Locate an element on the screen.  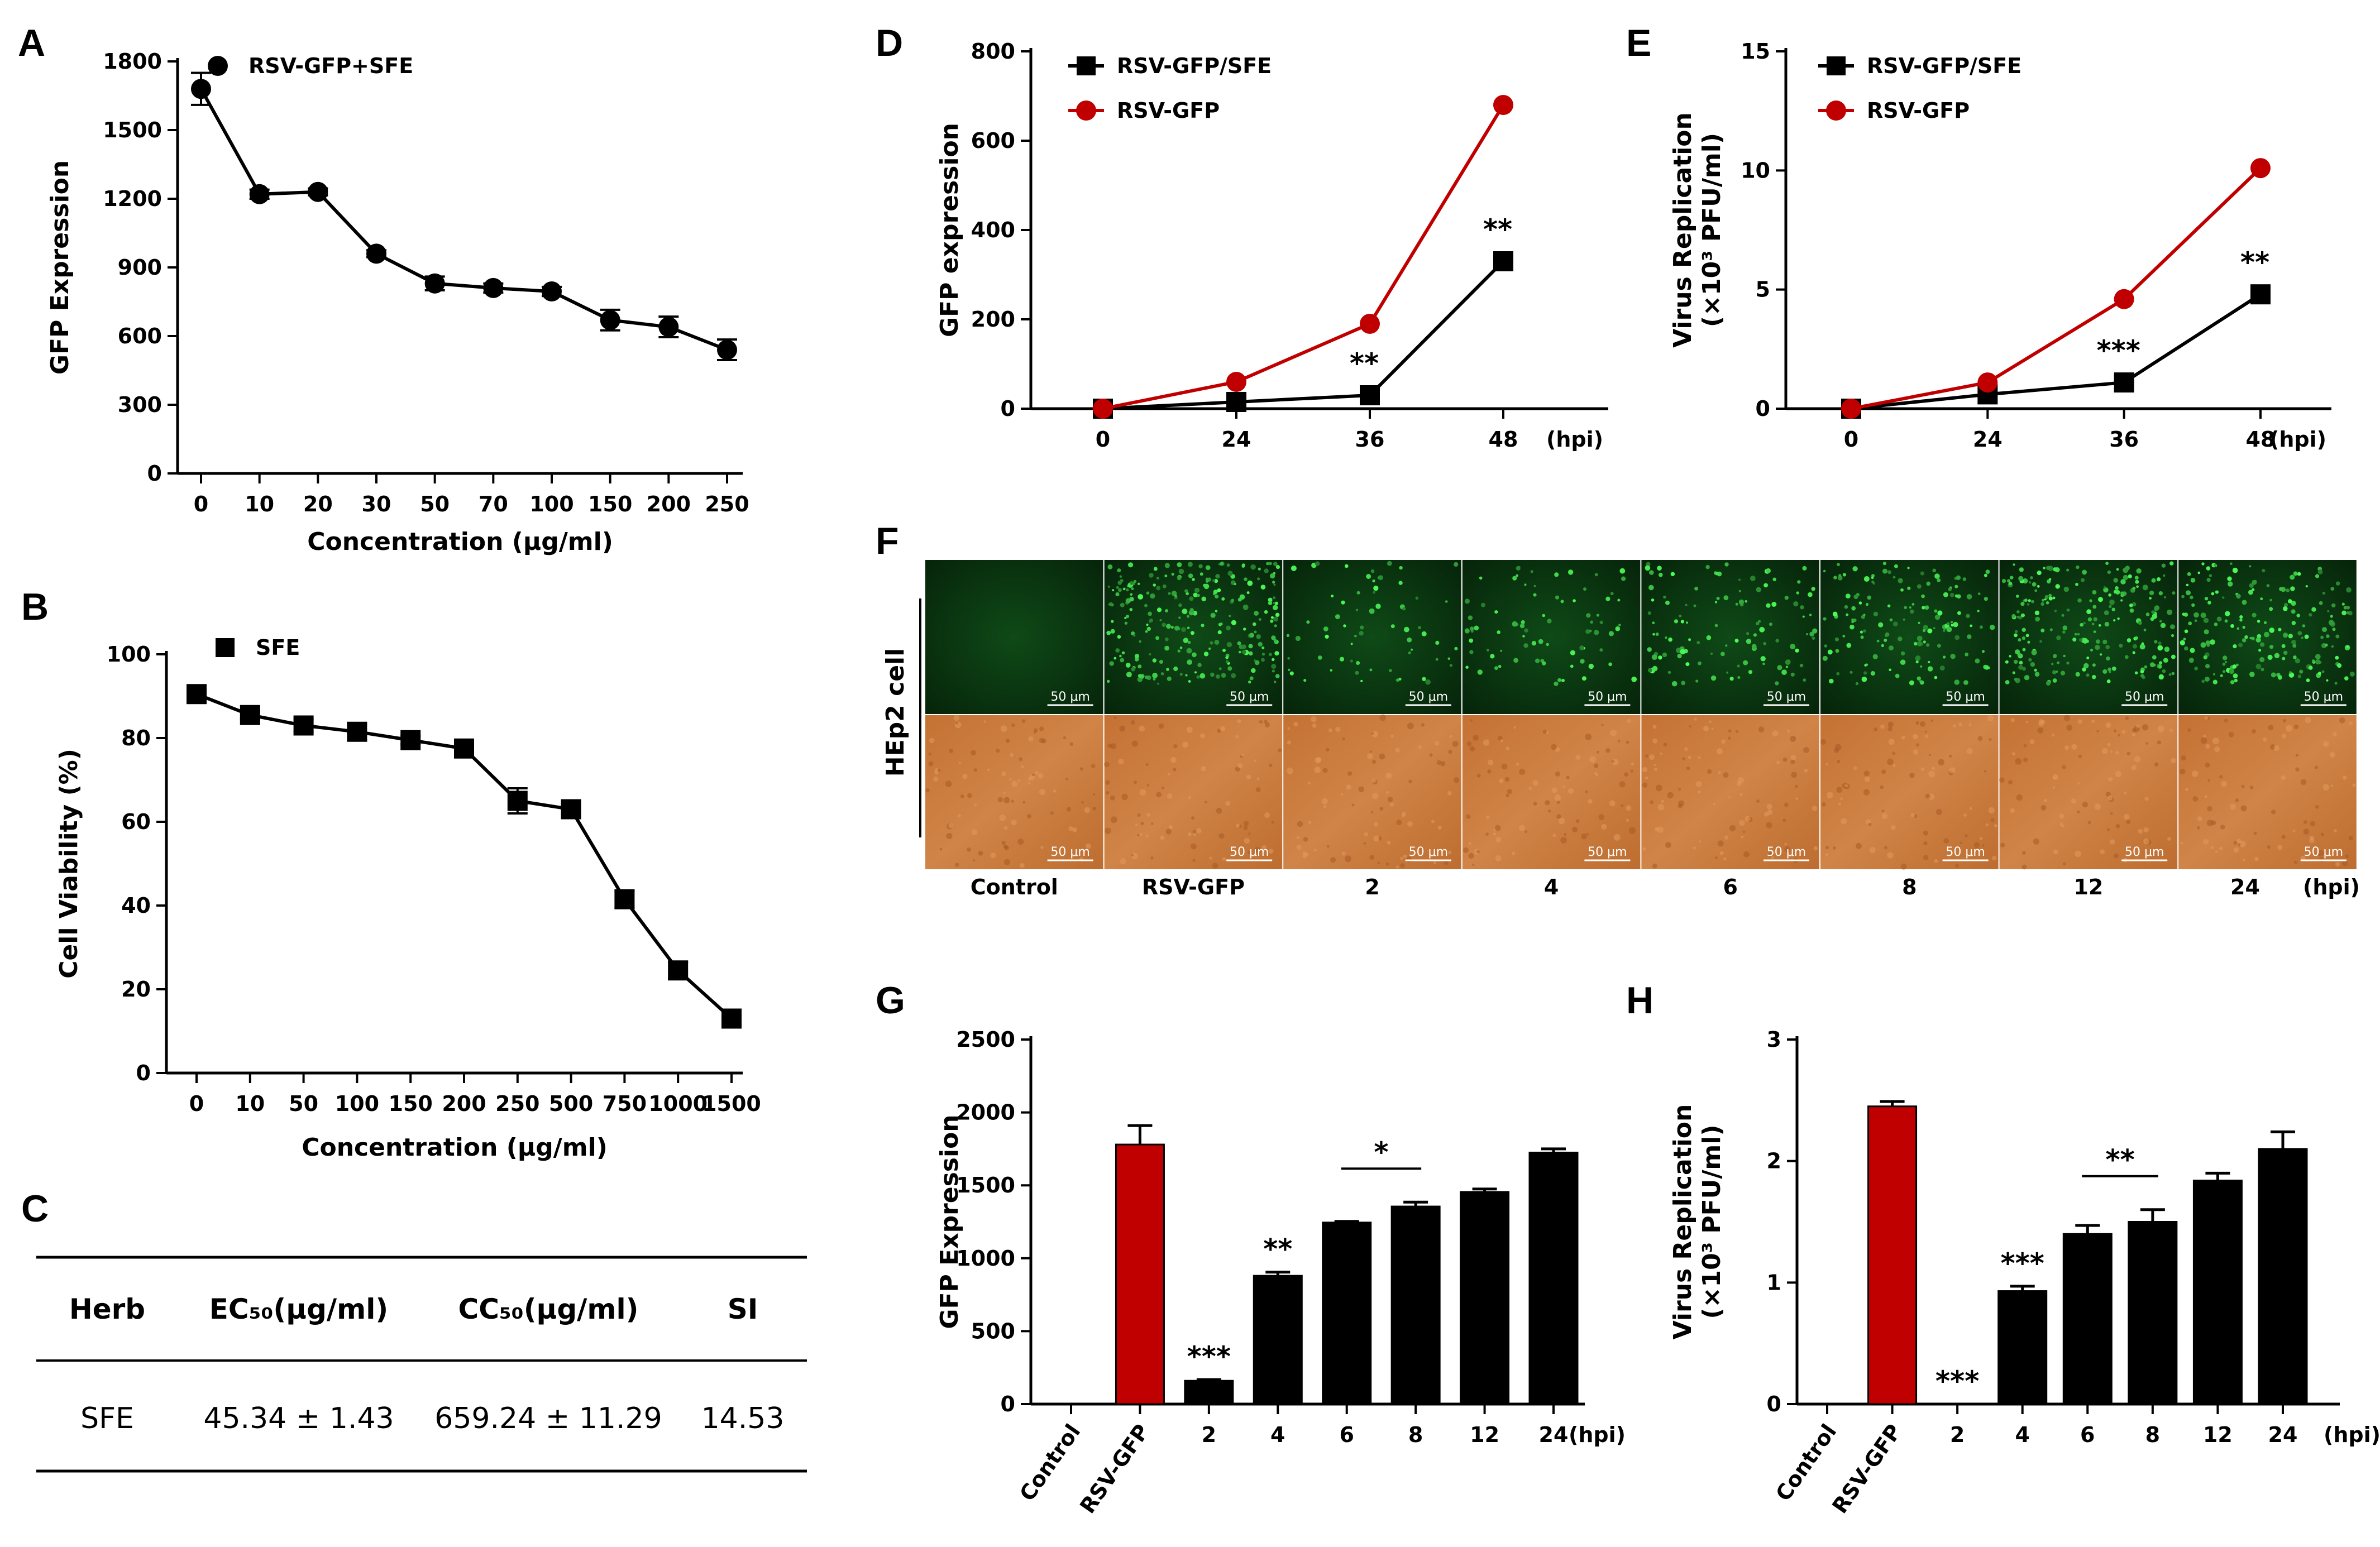
table-header-cc50: CC₅₀(μg/ml) is located at coordinates (548, 1309).